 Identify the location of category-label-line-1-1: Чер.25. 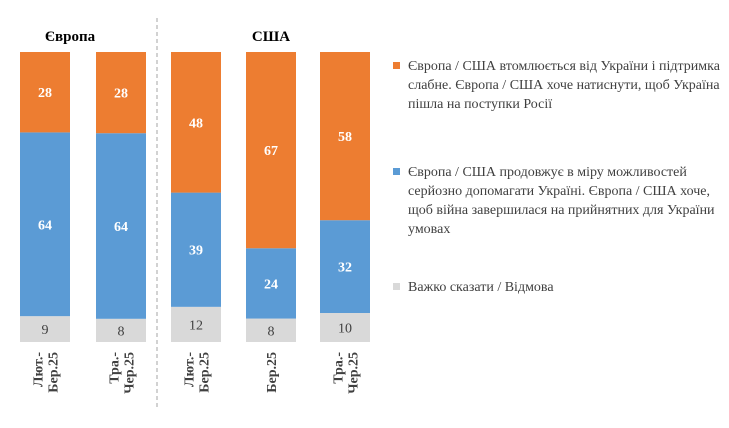
(130, 373).